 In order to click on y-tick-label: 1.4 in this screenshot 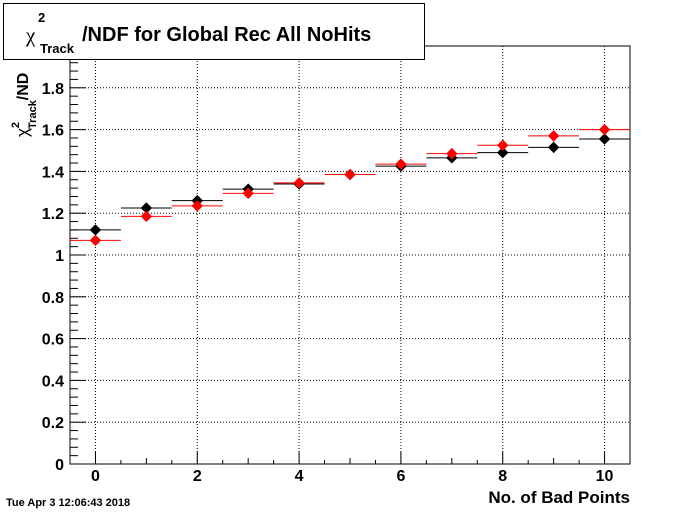, I will do `click(53, 172)`.